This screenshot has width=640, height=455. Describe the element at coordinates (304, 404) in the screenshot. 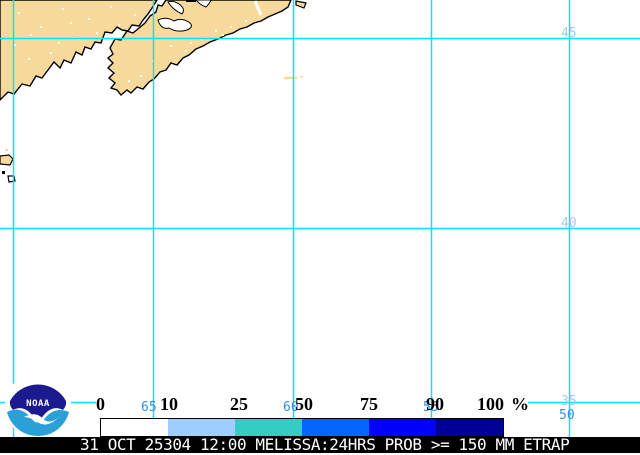

I see `scale-tick-50: 50` at that location.